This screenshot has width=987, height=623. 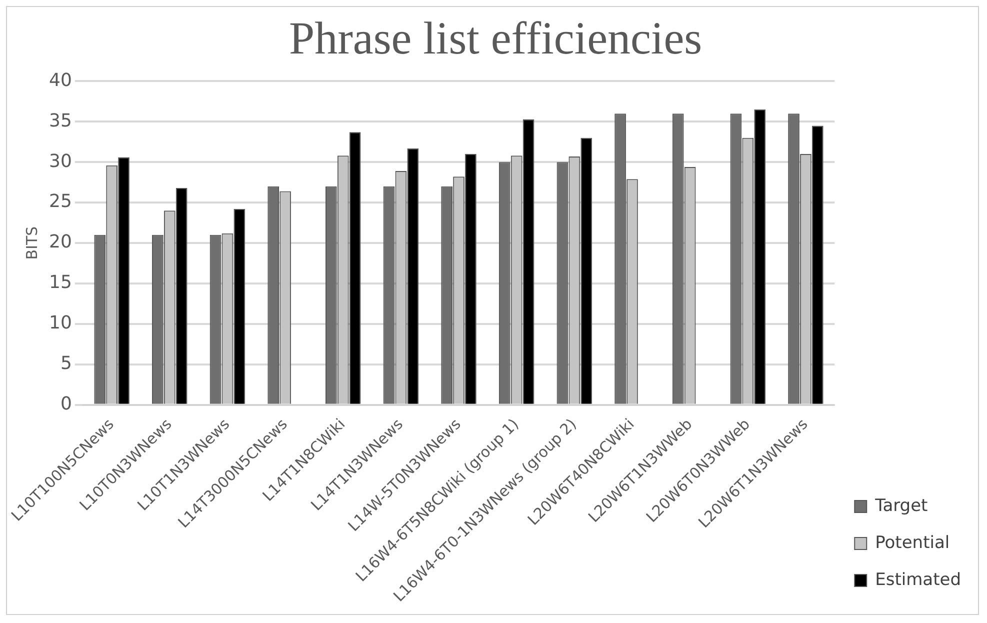 What do you see at coordinates (912, 542) in the screenshot?
I see `legend-label: Potential` at bounding box center [912, 542].